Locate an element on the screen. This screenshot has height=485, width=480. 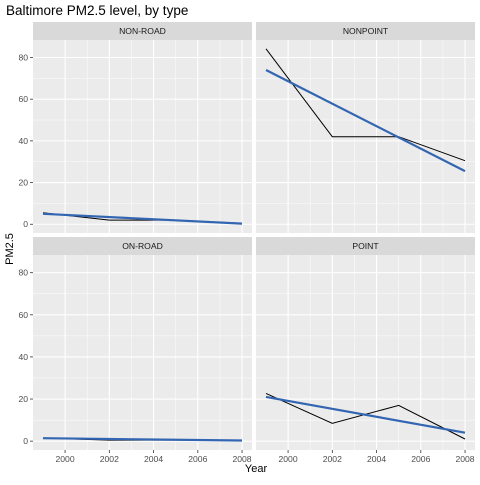
x-tick-label: 2008 is located at coordinates (464, 459).